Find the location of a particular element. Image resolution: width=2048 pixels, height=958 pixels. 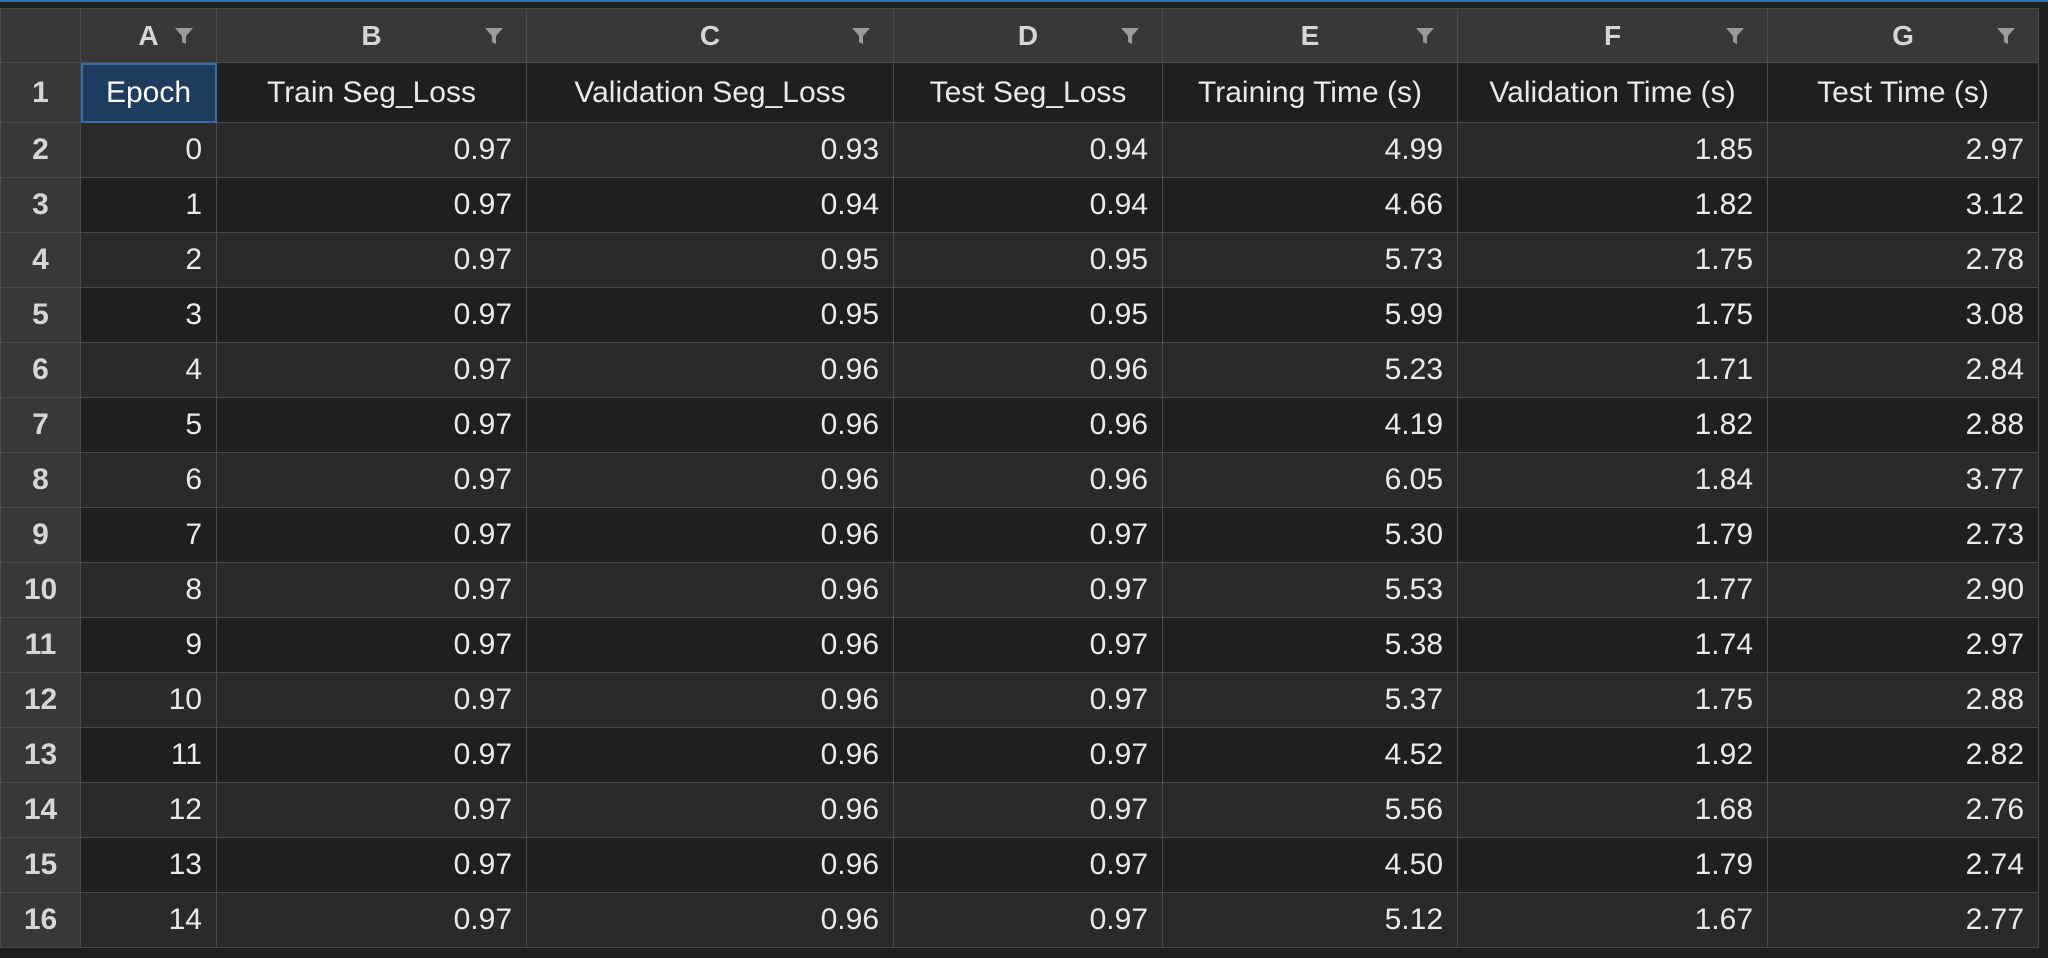

header-cell: Test Time (s) is located at coordinates (1903, 92).